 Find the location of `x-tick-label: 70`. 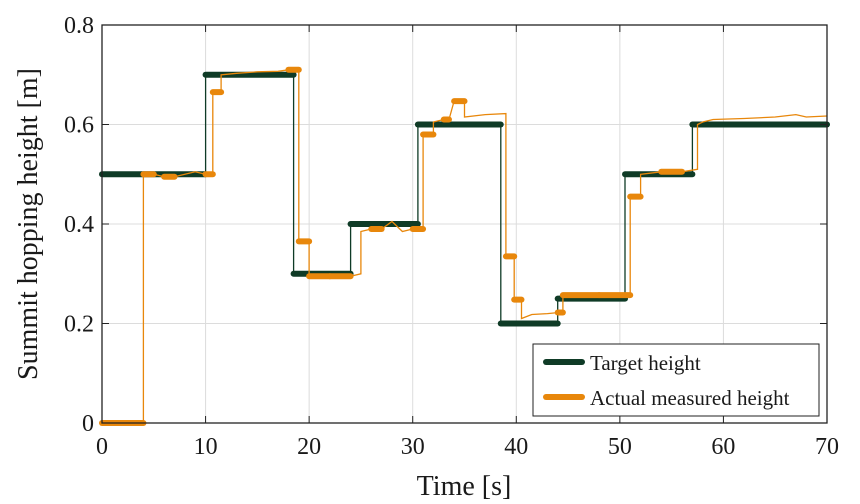

x-tick-label: 70 is located at coordinates (827, 447).